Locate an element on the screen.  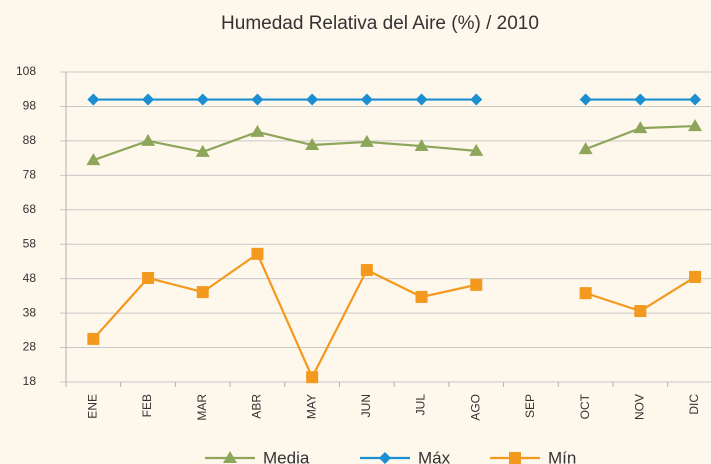
legend-label: Mín is located at coordinates (562, 456).